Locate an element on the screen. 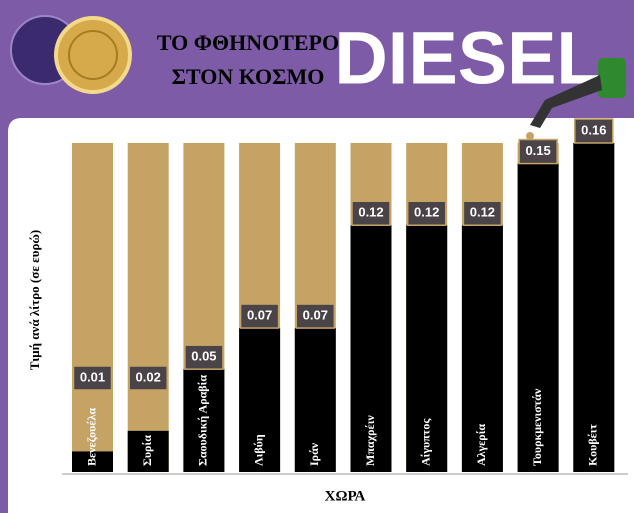 The height and width of the screenshot is (513, 634). category-label: Βενεζουέλα is located at coordinates (91, 437).